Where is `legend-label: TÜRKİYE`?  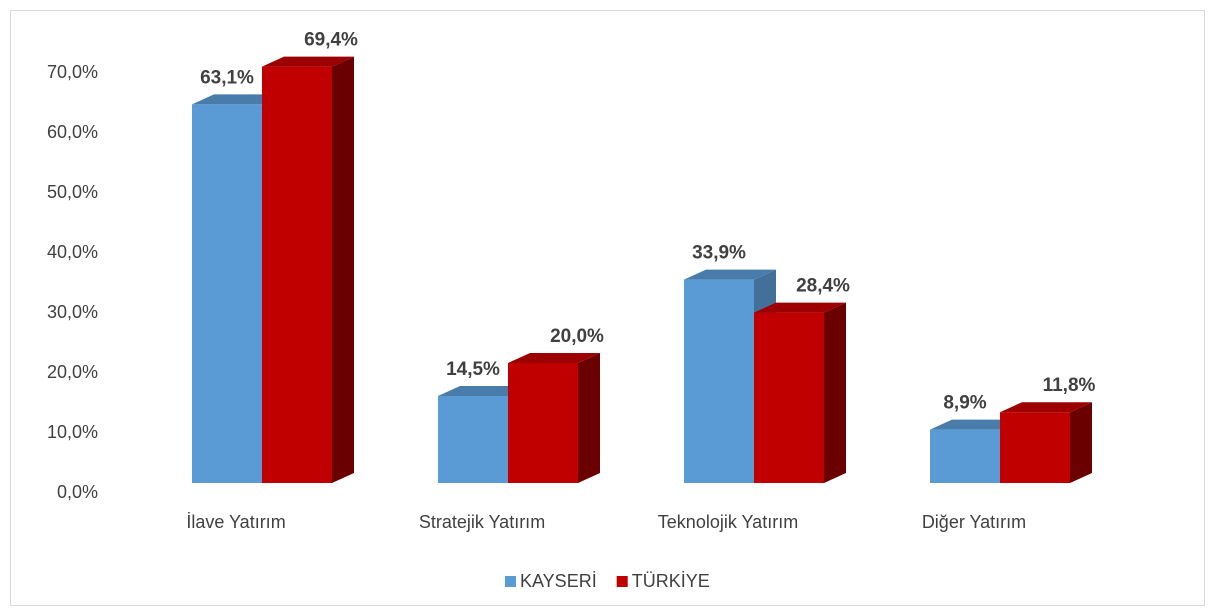 legend-label: TÜRKİYE is located at coordinates (671, 581).